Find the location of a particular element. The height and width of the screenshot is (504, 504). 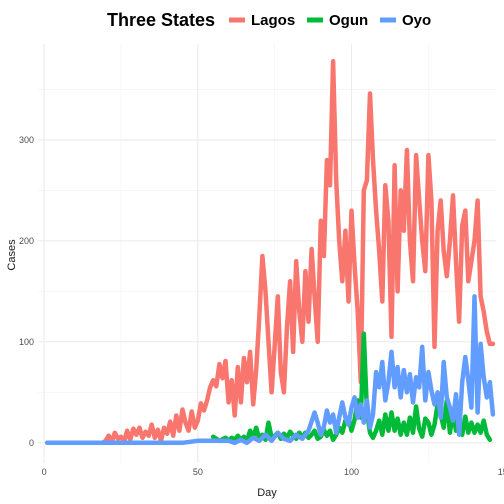

legend-label-lagos: Lagos is located at coordinates (273, 20).